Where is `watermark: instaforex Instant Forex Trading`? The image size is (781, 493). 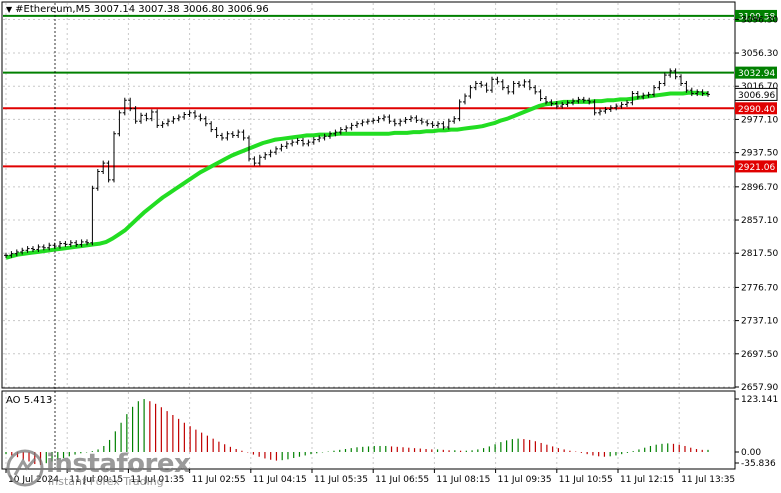 watermark: instaforex Instant Forex Trading is located at coordinates (97, 467).